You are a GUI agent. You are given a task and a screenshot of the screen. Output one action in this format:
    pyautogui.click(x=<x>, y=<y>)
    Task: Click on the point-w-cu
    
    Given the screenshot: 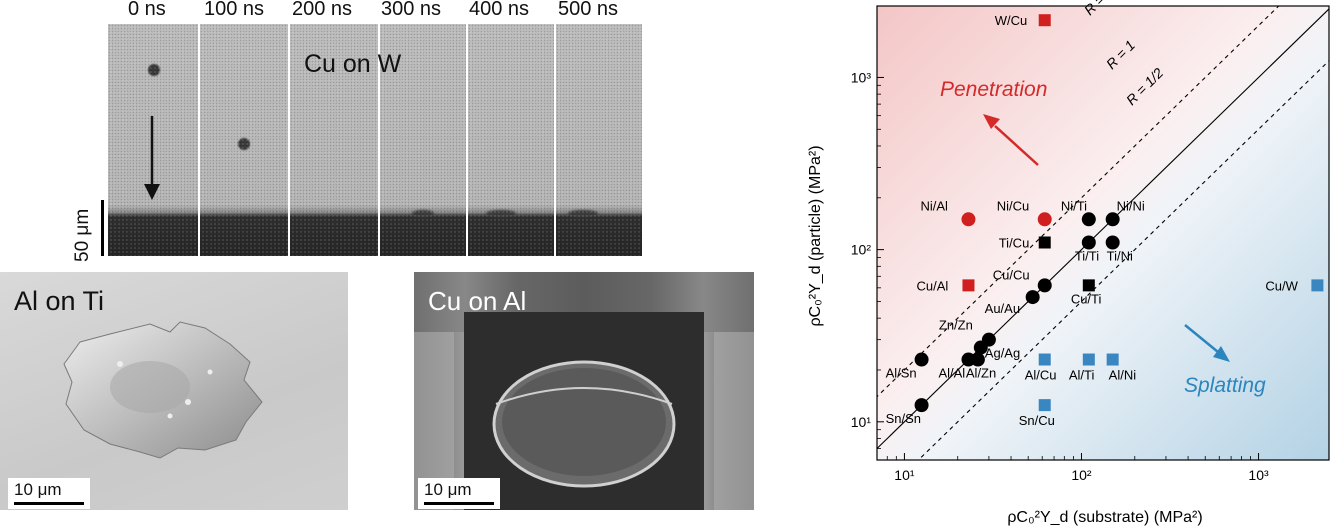 What is the action you would take?
    pyautogui.click(x=1044, y=20)
    